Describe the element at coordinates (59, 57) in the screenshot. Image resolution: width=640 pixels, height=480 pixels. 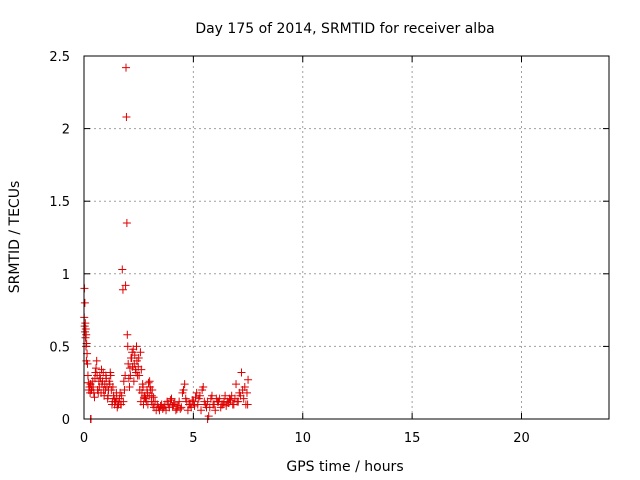
I see `y-tick-label: 2.5` at that location.